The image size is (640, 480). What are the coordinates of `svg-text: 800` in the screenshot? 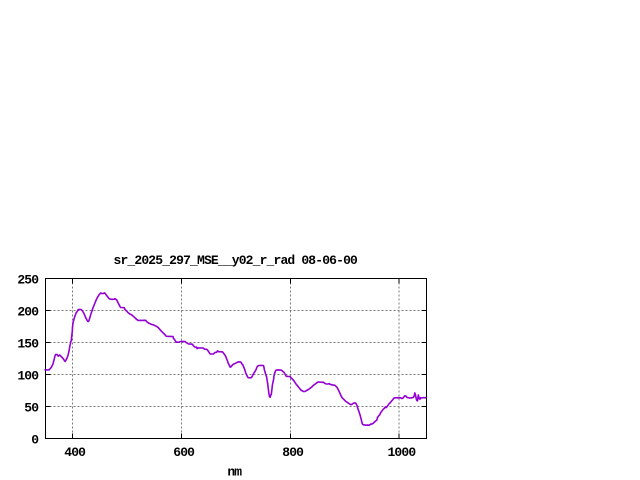 It's located at (293, 452).